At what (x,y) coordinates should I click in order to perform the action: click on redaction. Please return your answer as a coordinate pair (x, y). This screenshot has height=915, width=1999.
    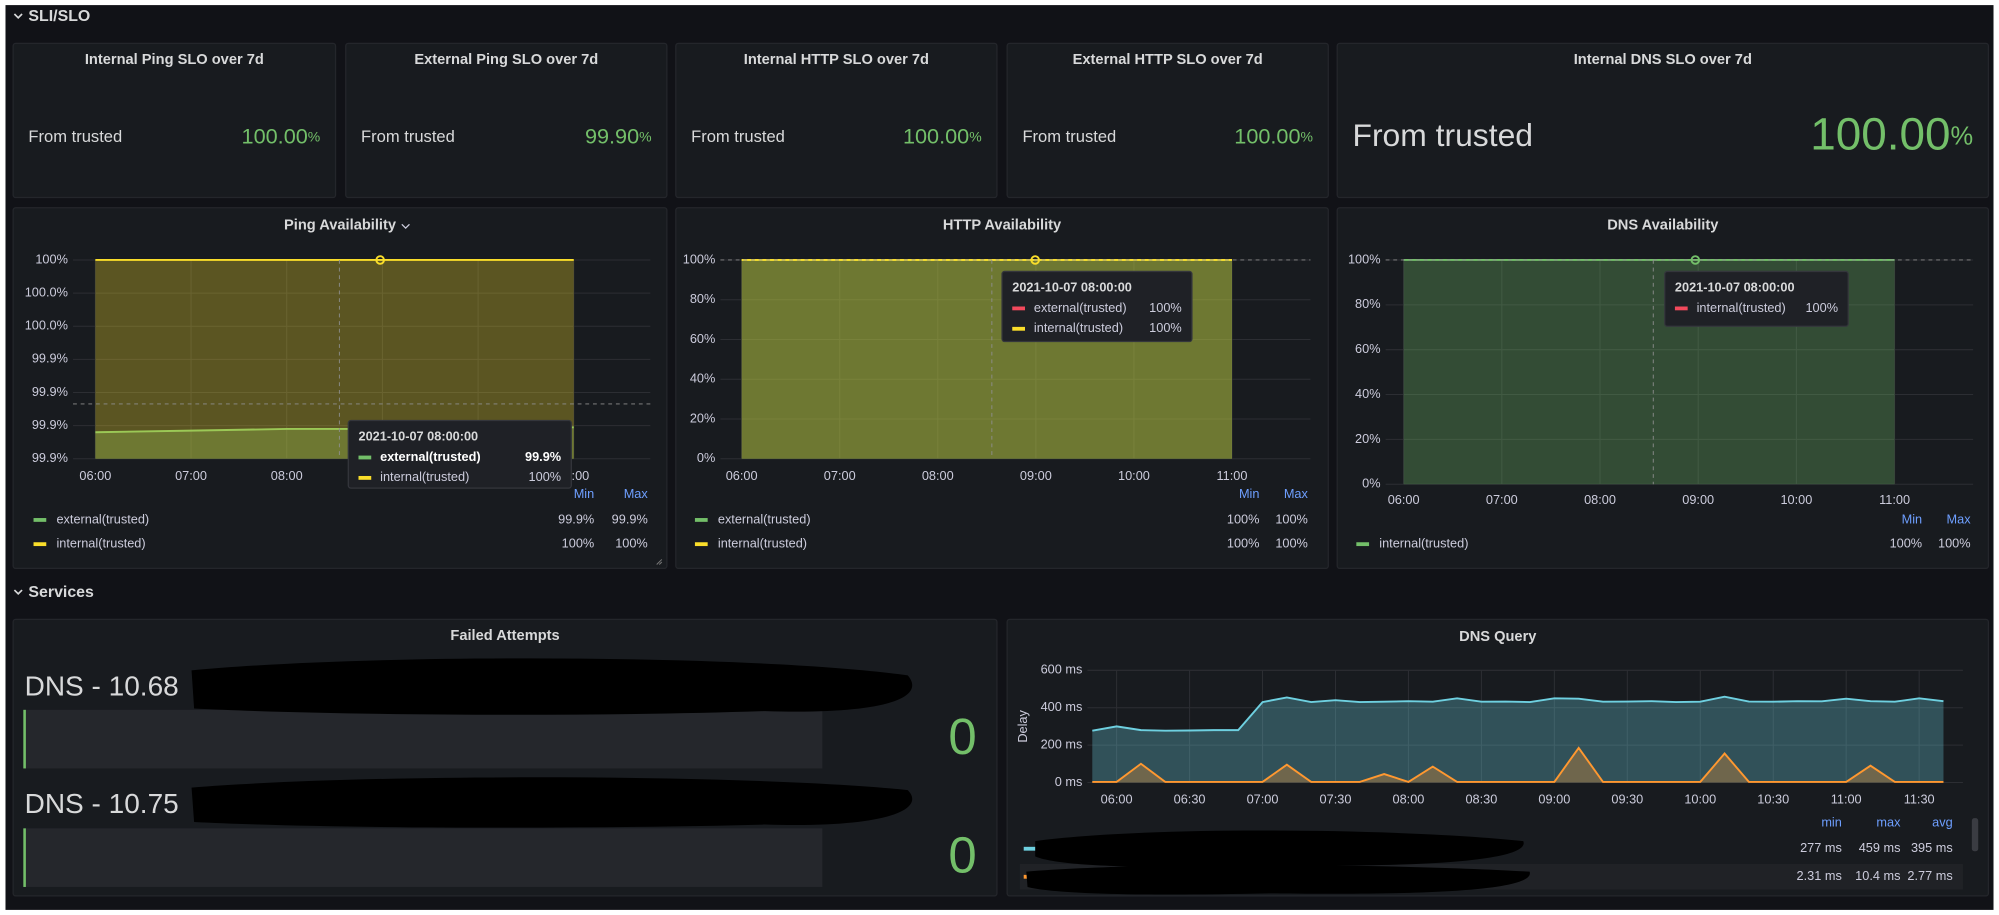
    Looking at the image, I should click on (552, 802).